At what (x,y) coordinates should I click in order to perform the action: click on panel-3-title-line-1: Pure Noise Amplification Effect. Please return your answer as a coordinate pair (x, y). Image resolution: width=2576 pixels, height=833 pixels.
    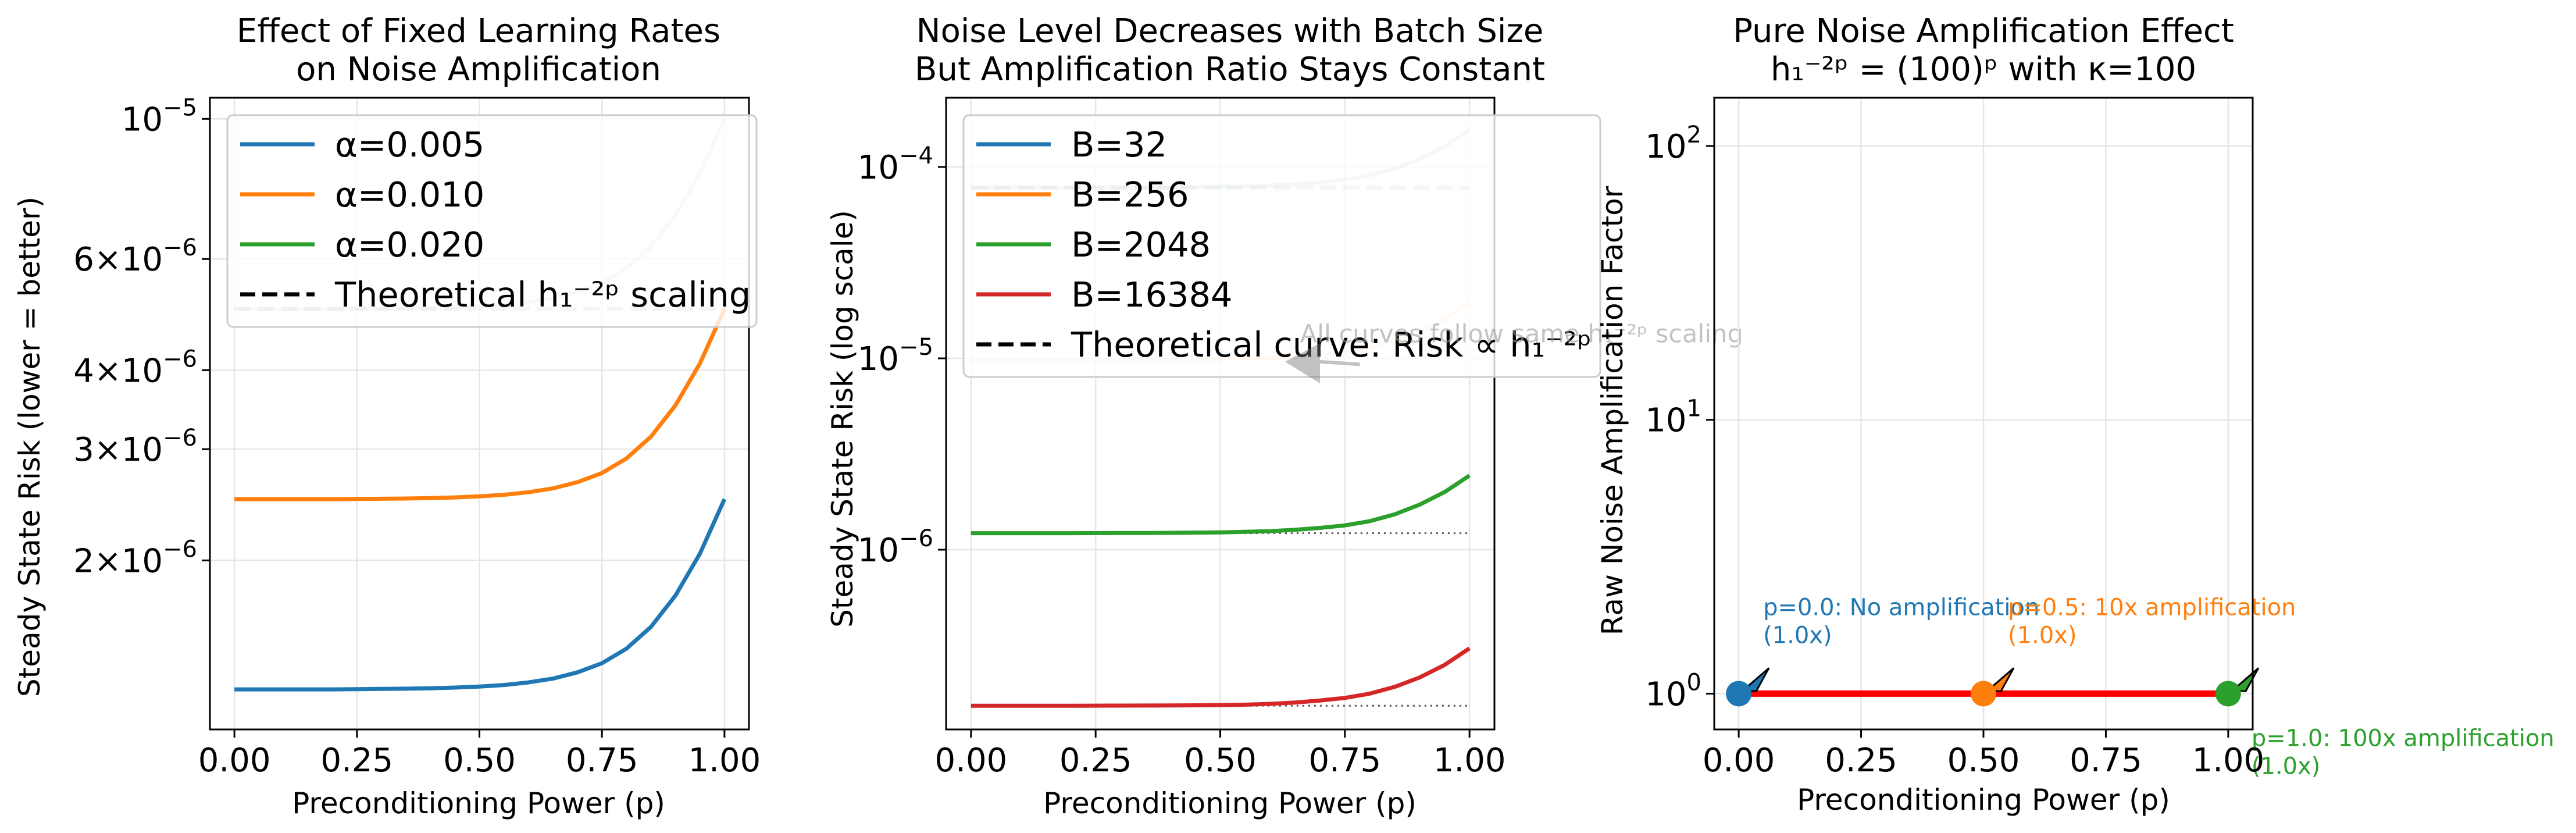
    Looking at the image, I should click on (1984, 31).